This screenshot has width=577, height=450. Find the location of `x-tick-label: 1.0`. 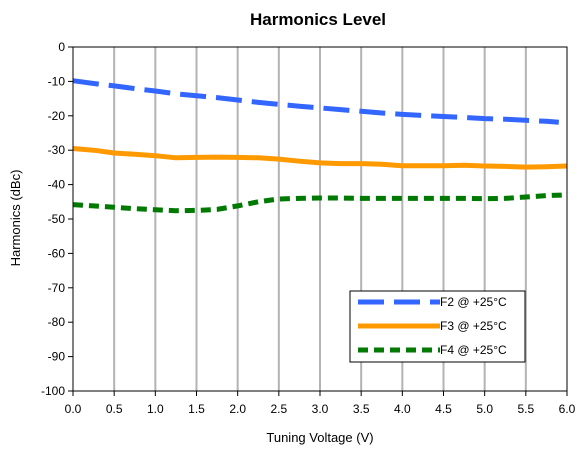

x-tick-label: 1.0 is located at coordinates (155, 409).